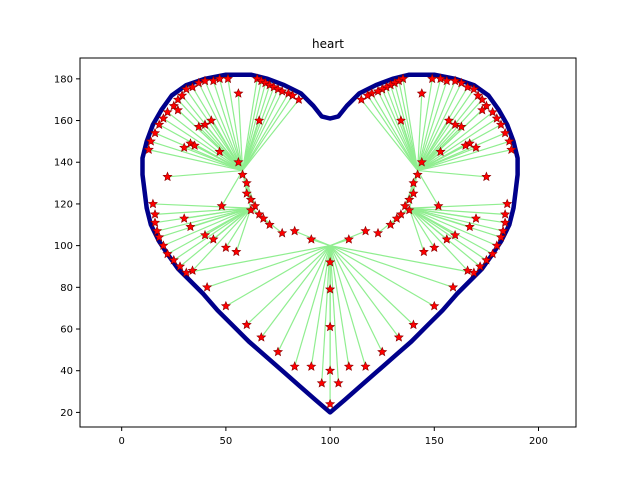  I want to click on y-tick-label: 180, so click(63, 79).